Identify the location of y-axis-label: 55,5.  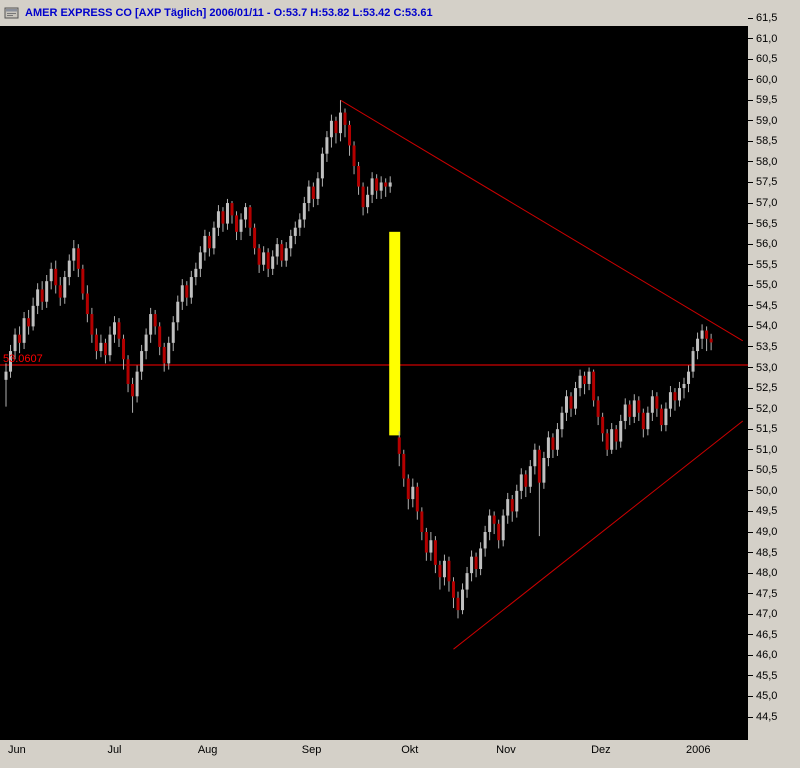
(767, 264).